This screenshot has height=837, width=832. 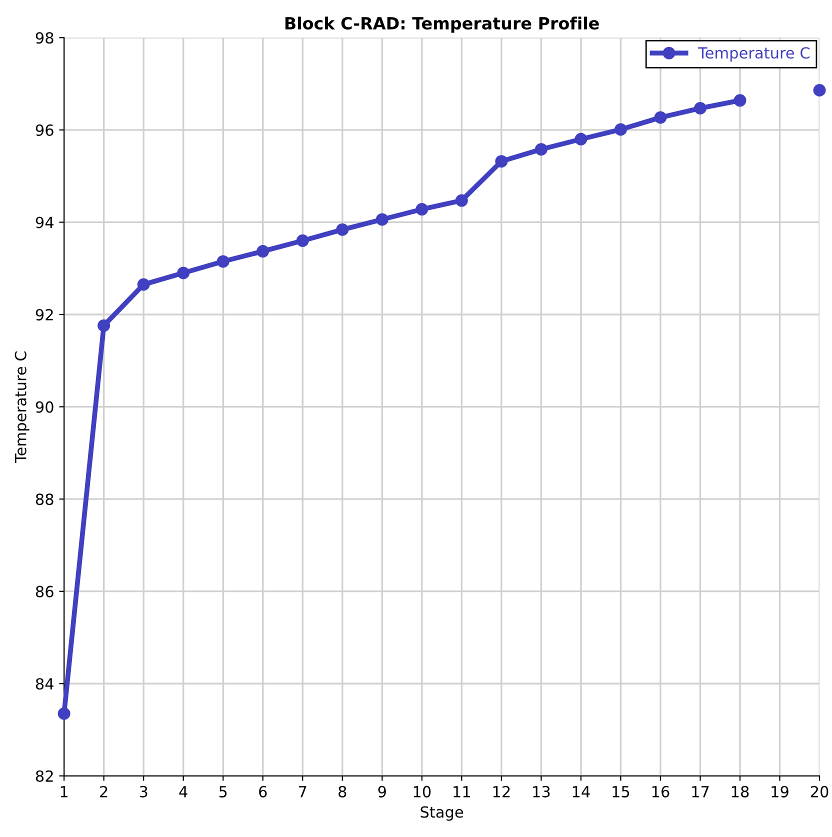 I want to click on x-tick-label: 6, so click(x=263, y=792).